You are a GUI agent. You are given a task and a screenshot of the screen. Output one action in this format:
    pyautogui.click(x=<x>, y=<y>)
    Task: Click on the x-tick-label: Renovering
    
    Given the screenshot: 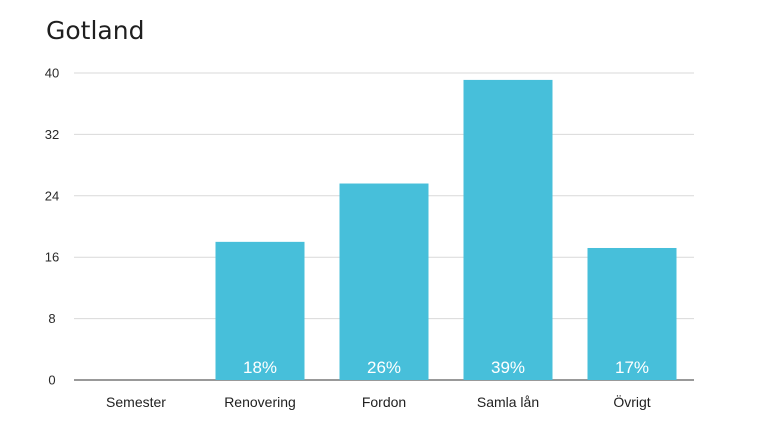 What is the action you would take?
    pyautogui.click(x=260, y=402)
    